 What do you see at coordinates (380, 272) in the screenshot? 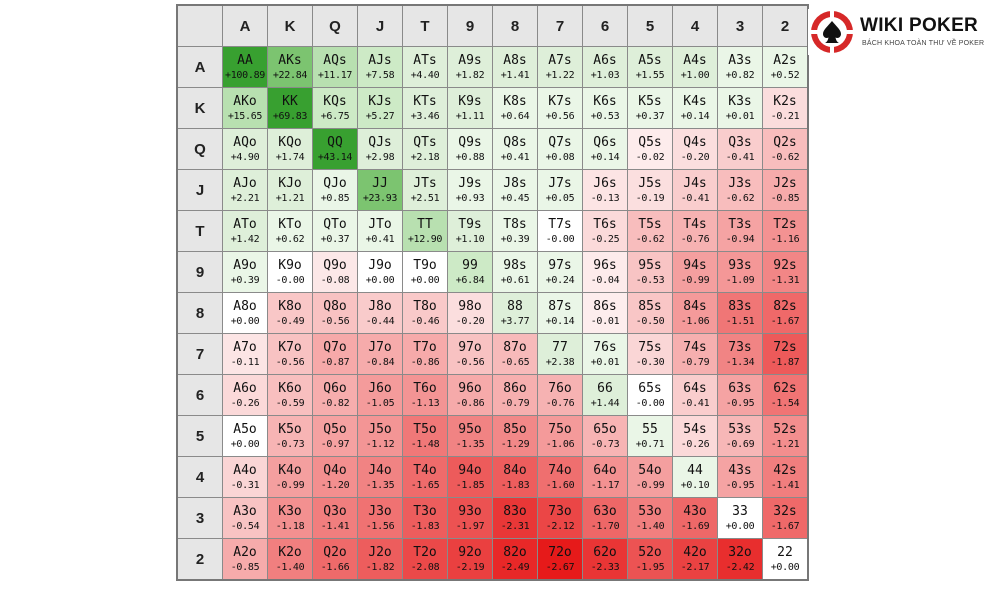
I see `hand-cell: J9o +0.00` at bounding box center [380, 272].